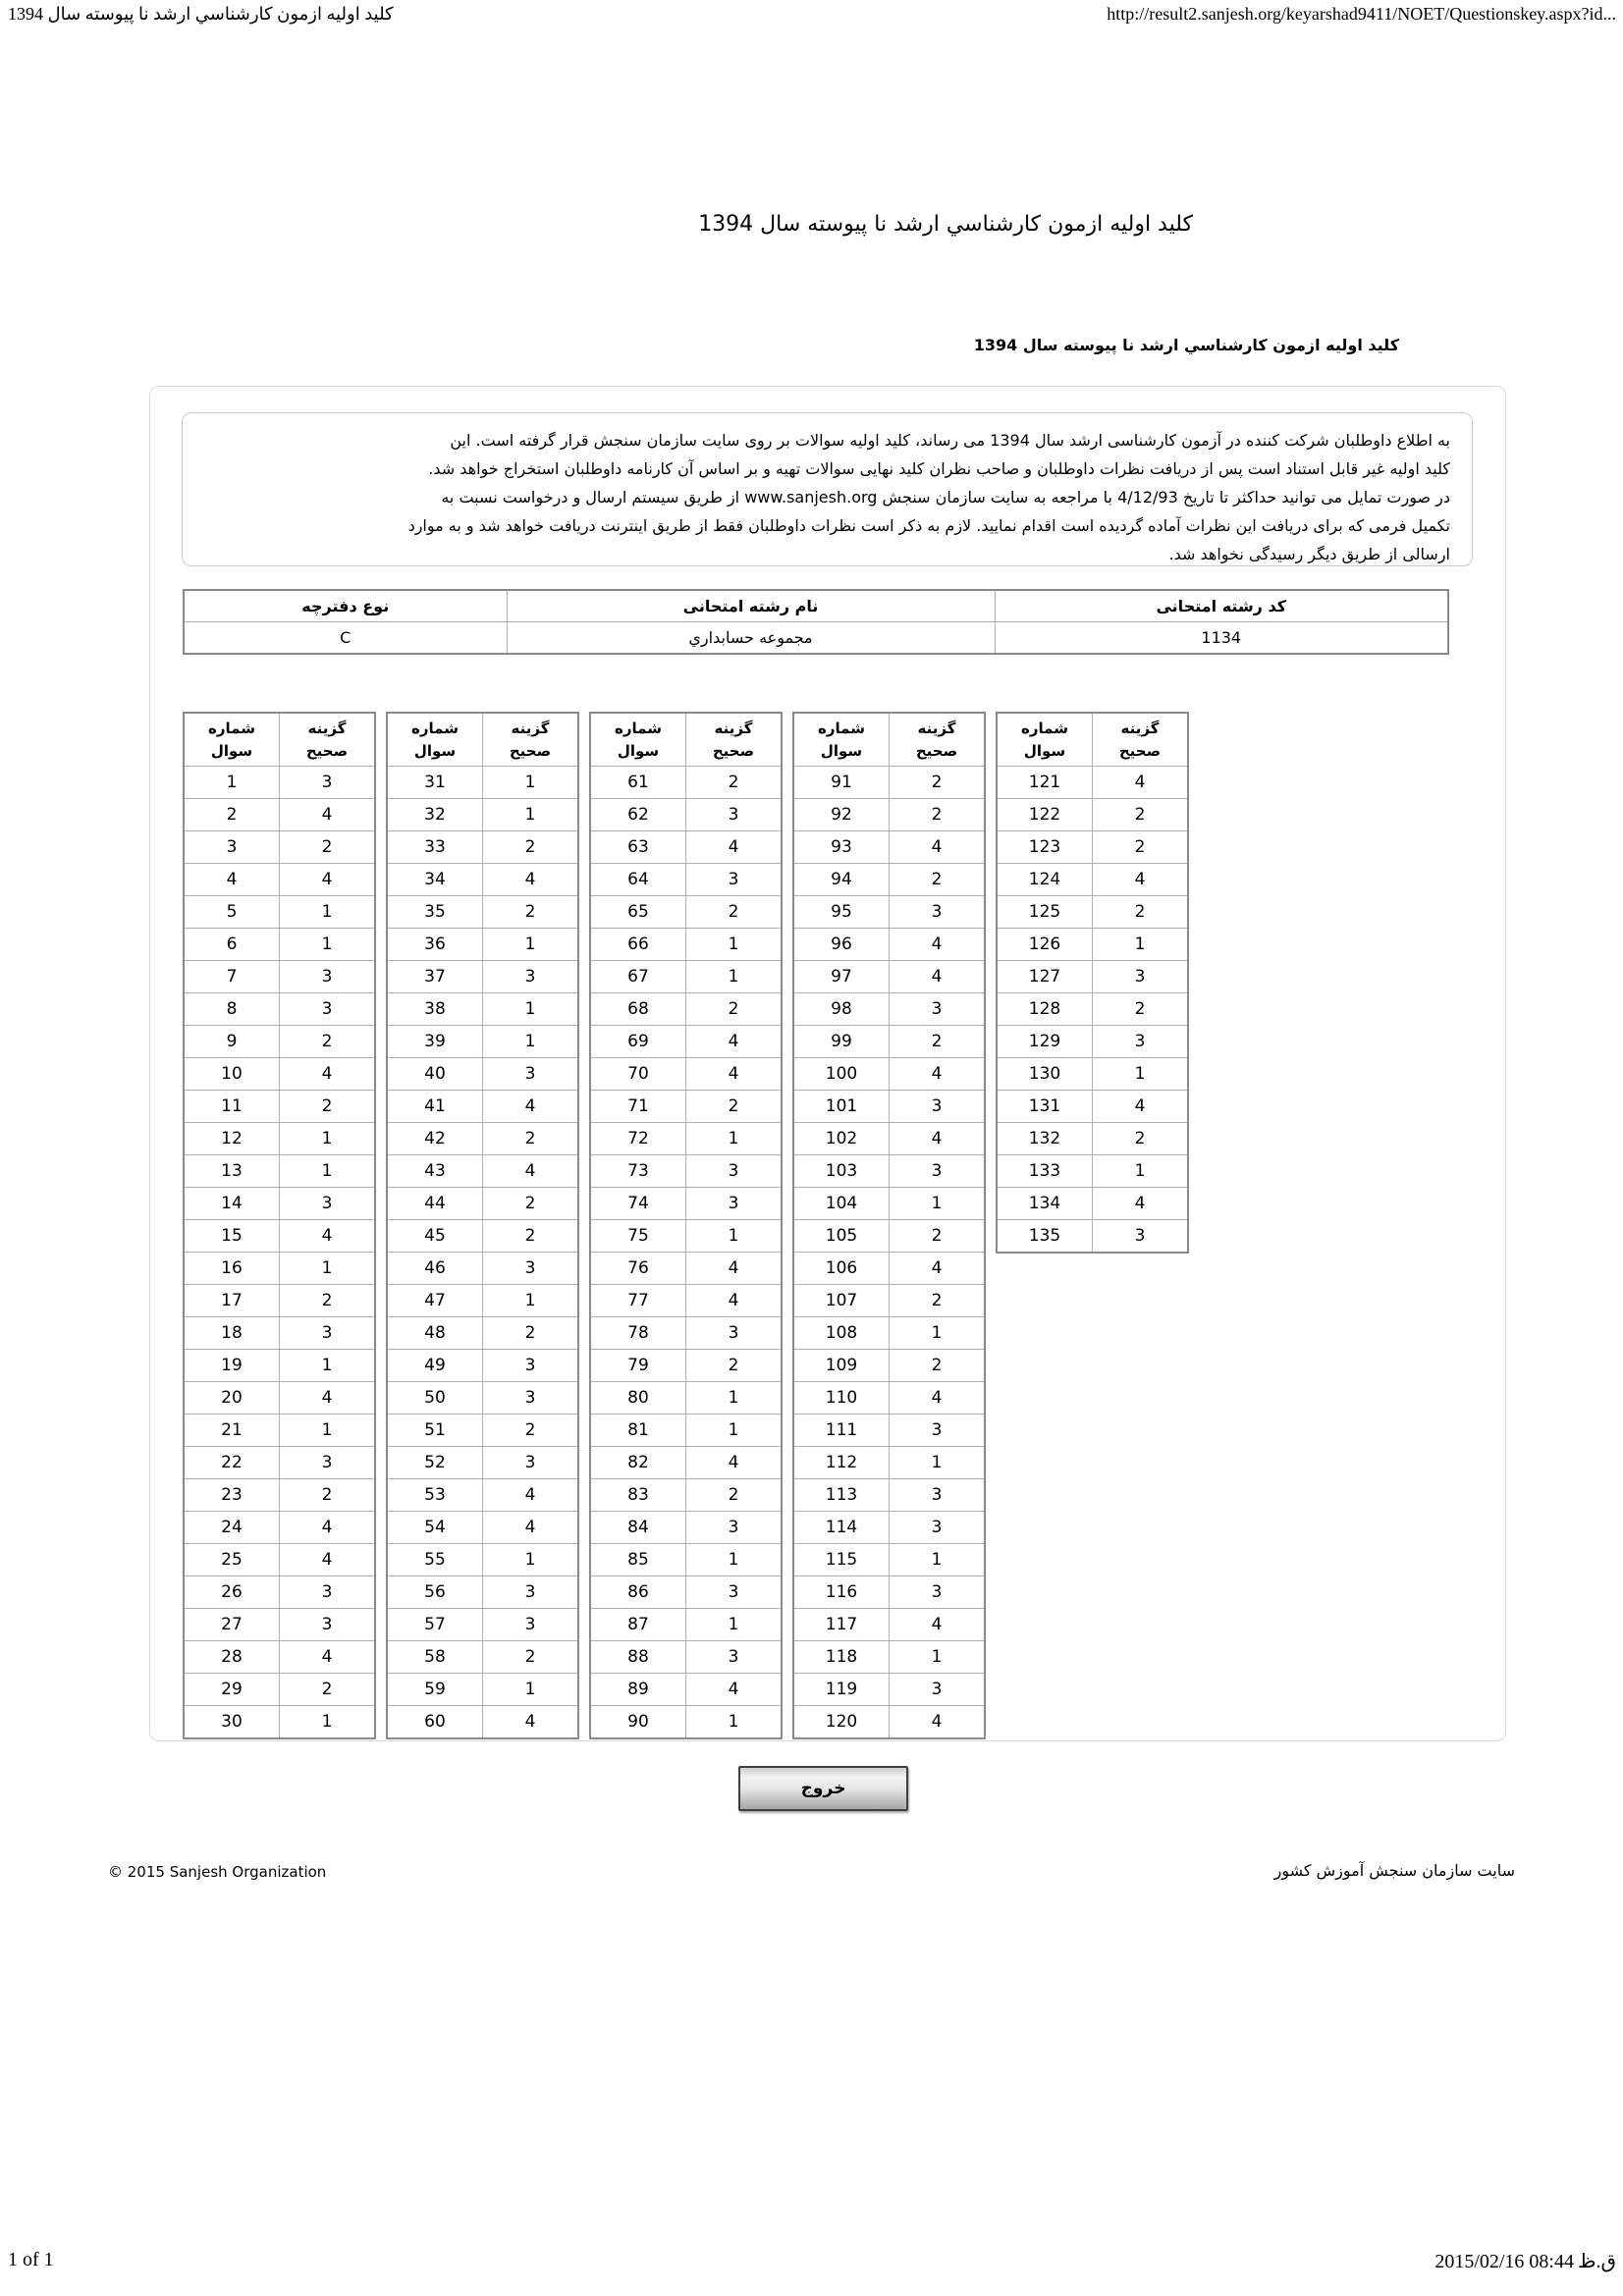  Describe the element at coordinates (435, 1203) in the screenshot. I see `question-number-cell: 44` at that location.